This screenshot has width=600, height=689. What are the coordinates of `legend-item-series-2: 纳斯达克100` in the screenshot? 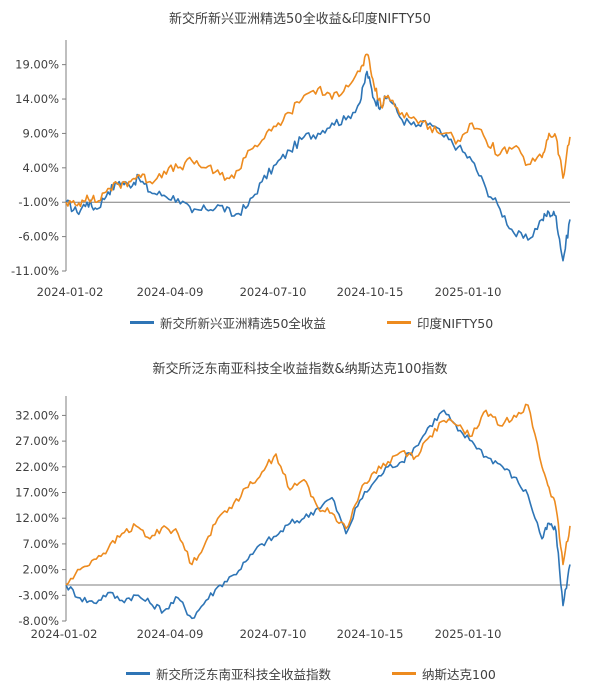 It's located at (444, 673).